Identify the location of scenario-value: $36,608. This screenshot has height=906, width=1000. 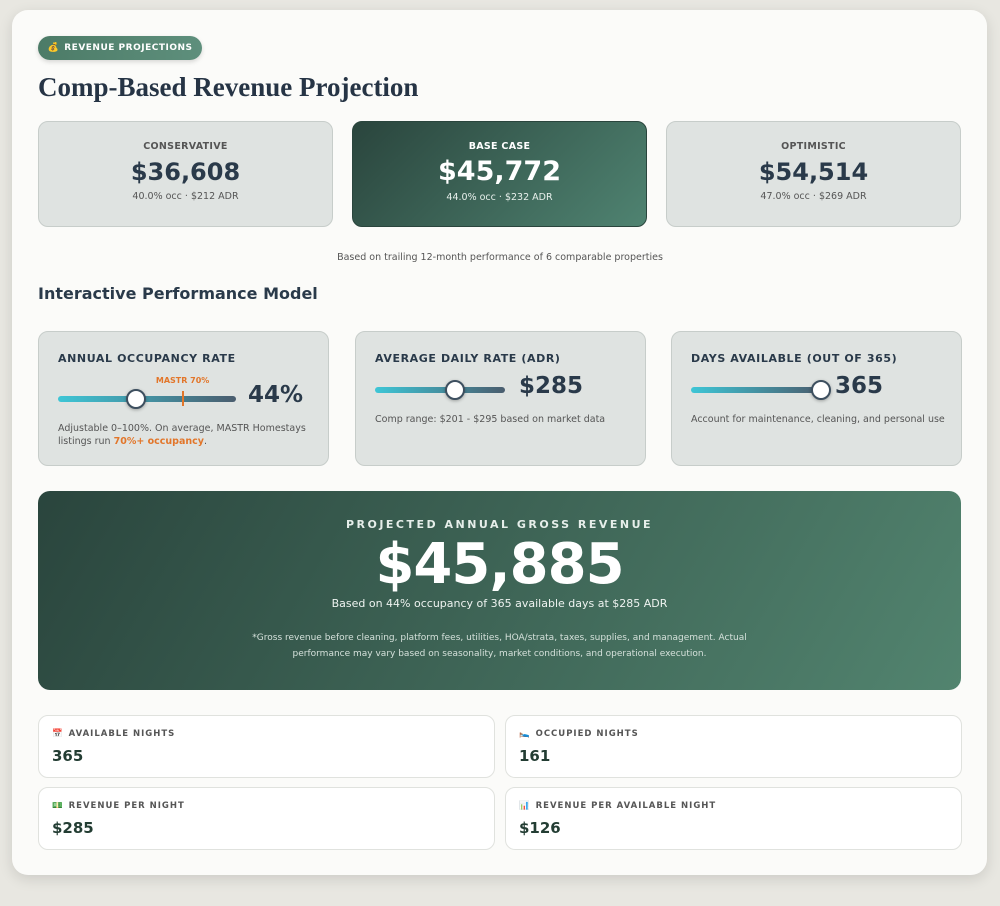
(185, 172).